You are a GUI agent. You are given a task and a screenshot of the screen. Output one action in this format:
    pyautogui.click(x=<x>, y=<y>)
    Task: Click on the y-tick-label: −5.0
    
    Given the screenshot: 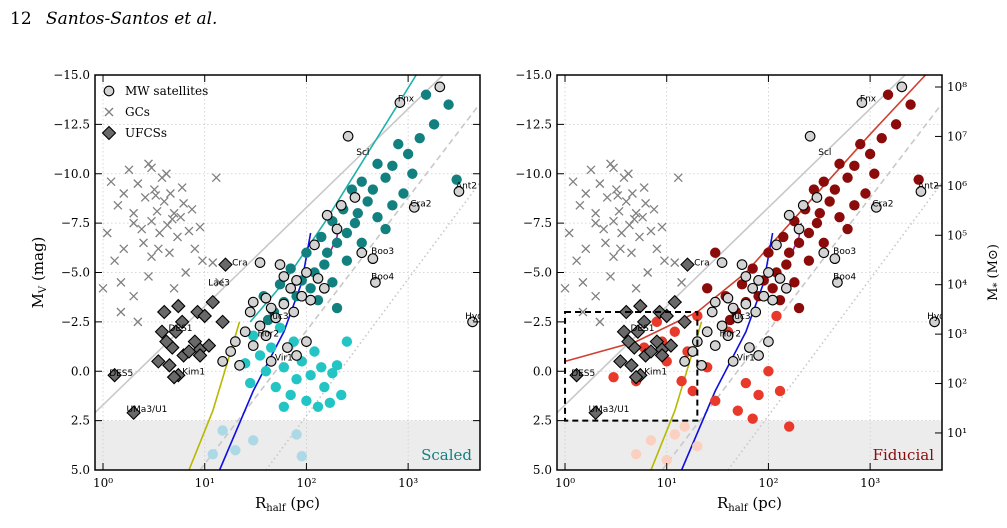 What is the action you would take?
    pyautogui.click(x=537, y=273)
    